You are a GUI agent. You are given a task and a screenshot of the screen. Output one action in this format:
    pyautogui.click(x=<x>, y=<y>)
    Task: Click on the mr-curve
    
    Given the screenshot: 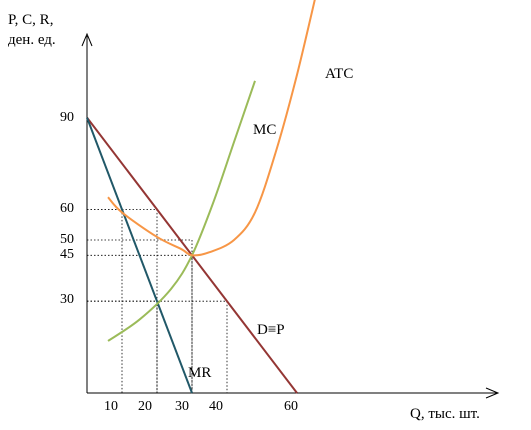 What is the action you would take?
    pyautogui.click(x=139, y=255)
    